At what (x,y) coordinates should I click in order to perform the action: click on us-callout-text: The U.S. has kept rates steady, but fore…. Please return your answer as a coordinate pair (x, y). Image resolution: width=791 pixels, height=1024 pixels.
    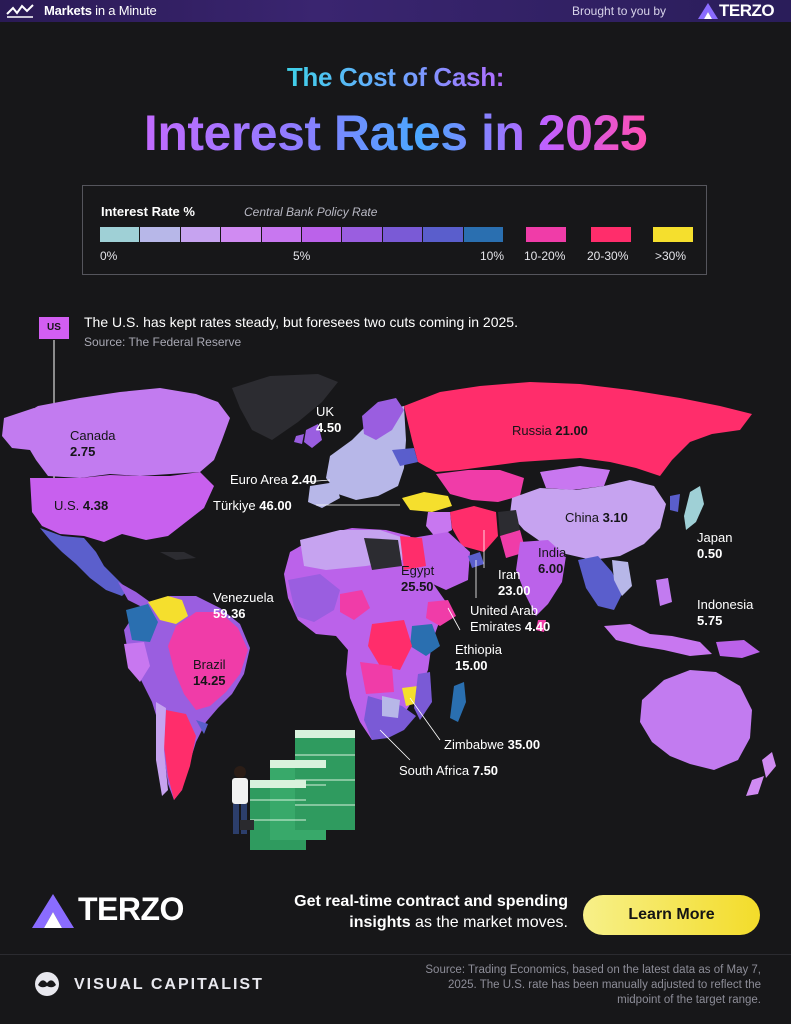
    Looking at the image, I should click on (301, 322).